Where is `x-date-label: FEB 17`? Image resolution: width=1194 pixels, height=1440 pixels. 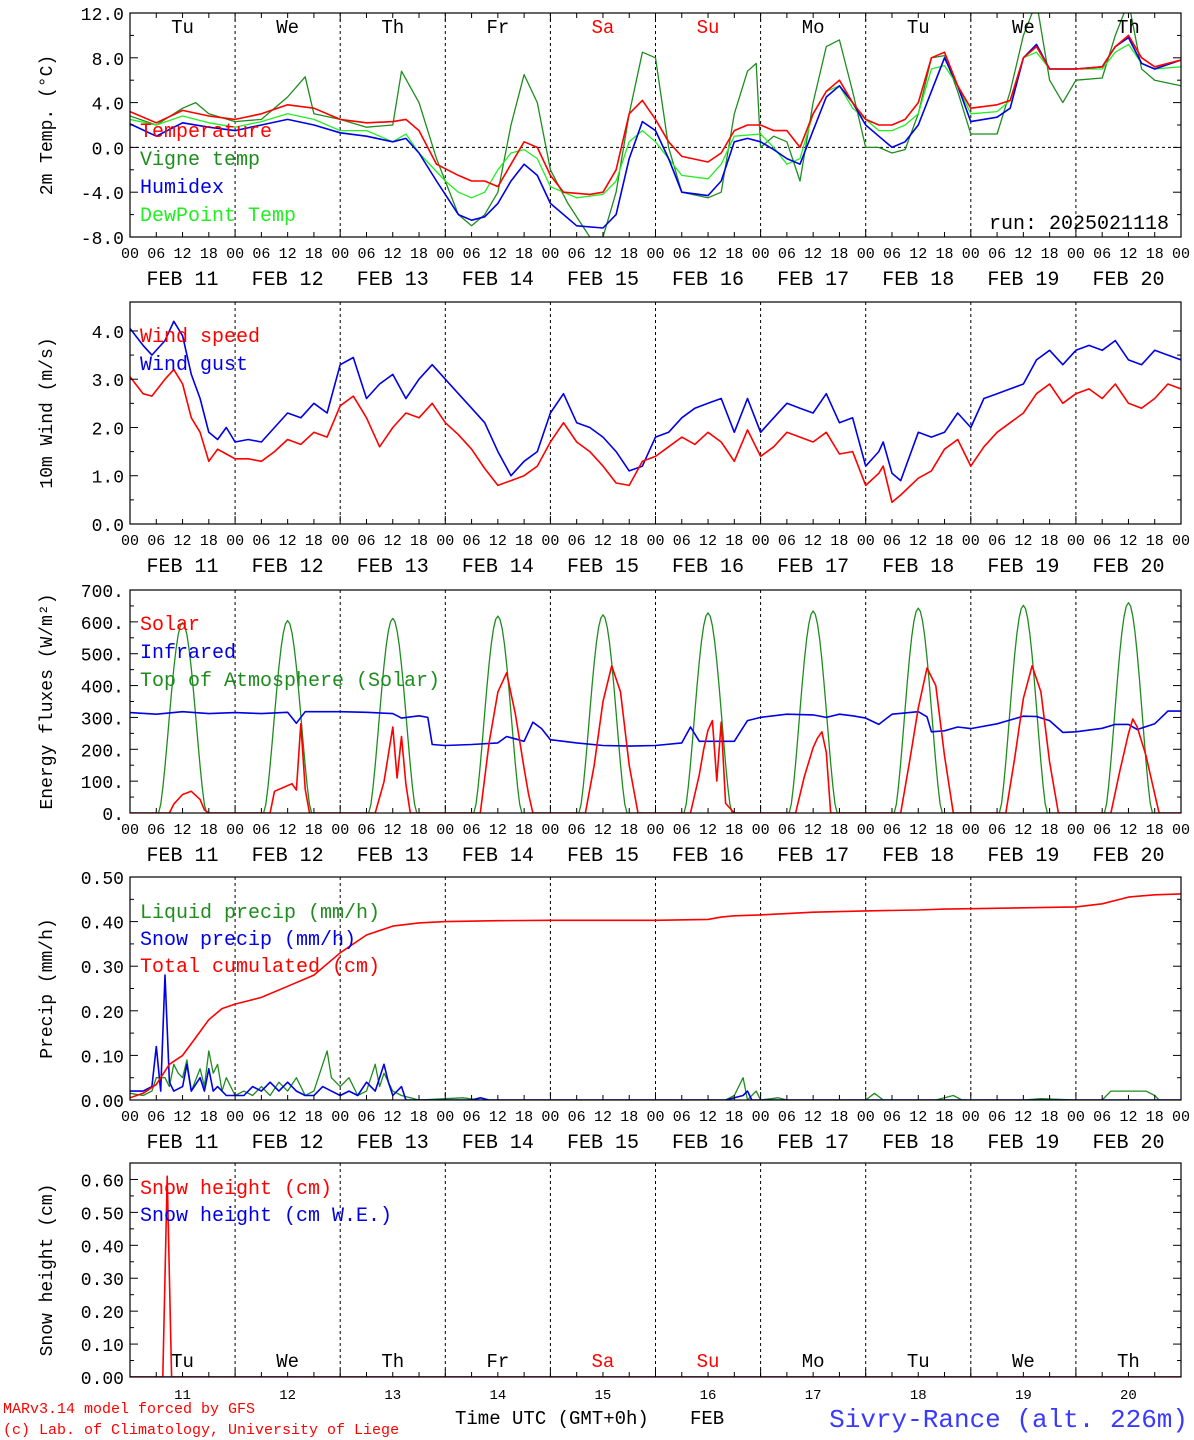
x-date-label: FEB 17 is located at coordinates (813, 1143).